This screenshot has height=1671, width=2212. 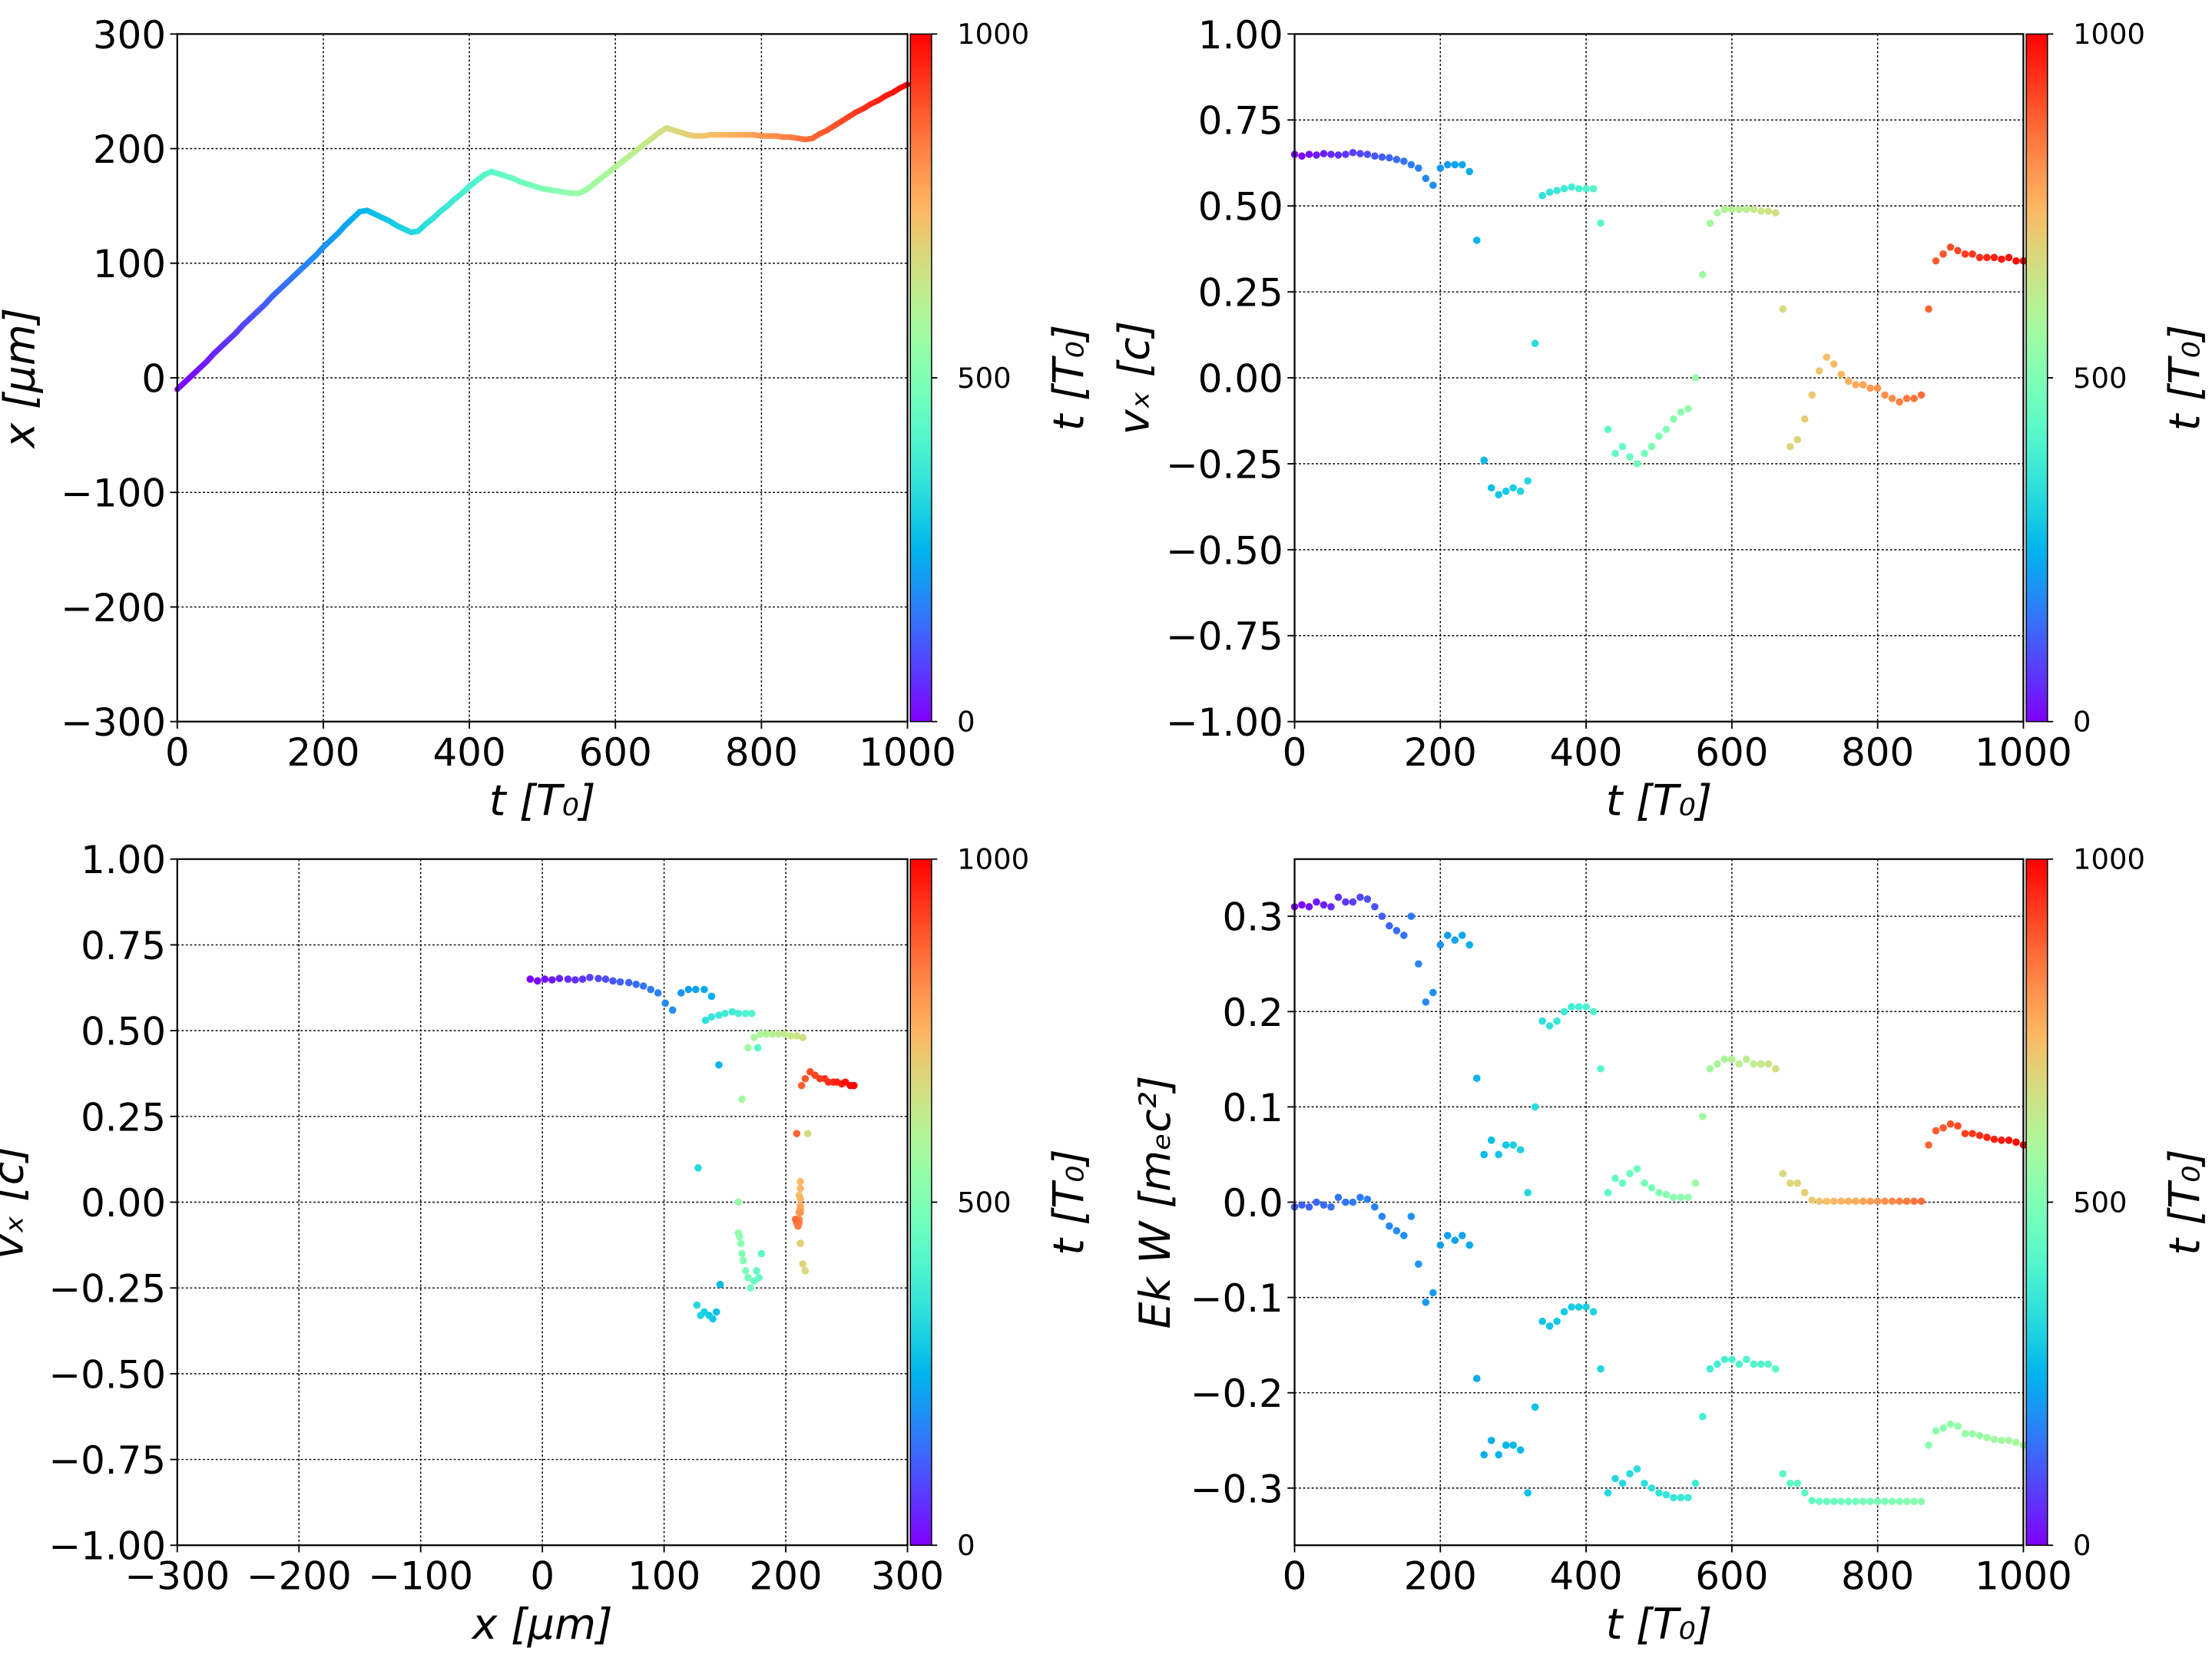 What do you see at coordinates (908, 1576) in the screenshot?
I see `x-tick-label: 300` at bounding box center [908, 1576].